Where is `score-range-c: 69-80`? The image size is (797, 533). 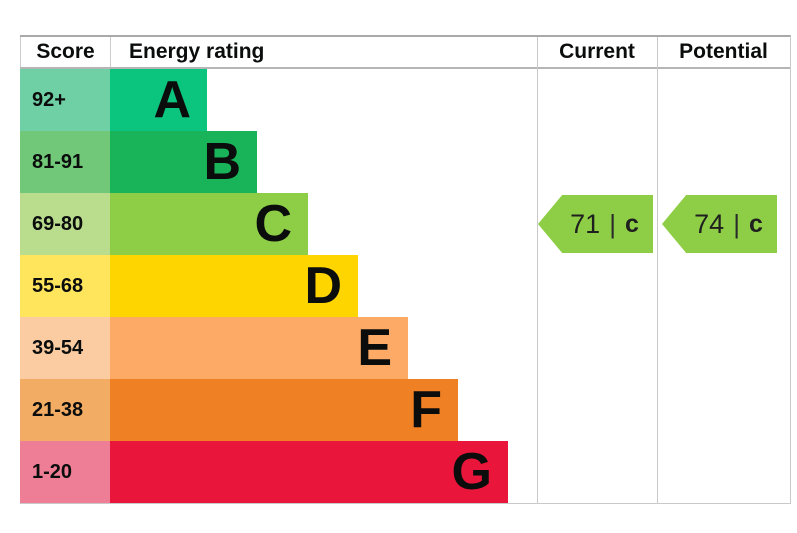
score-range-c: 69-80 is located at coordinates (65, 224).